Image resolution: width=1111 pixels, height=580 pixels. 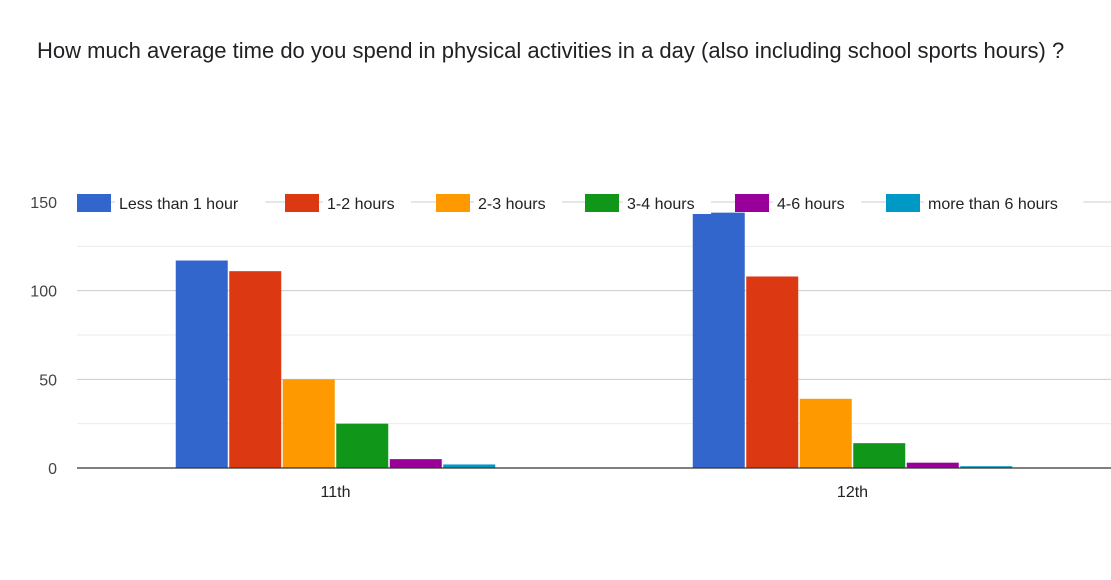 What do you see at coordinates (993, 204) in the screenshot?
I see `legend-label: more than 6 hours` at bounding box center [993, 204].